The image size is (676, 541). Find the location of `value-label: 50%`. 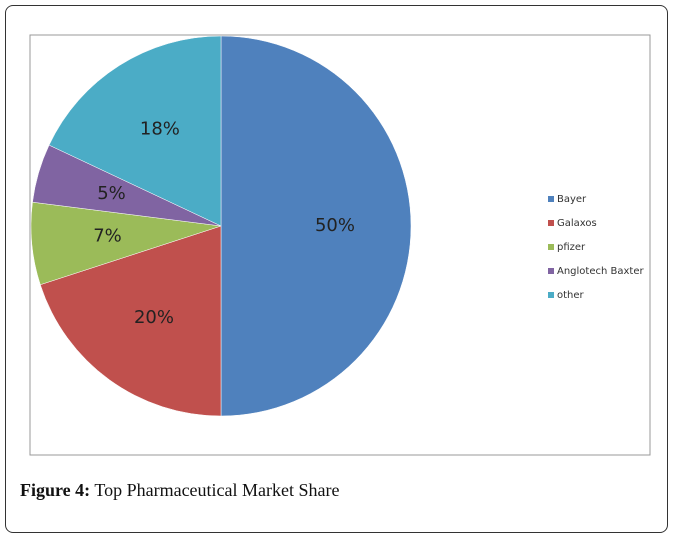

value-label: 50% is located at coordinates (335, 225).